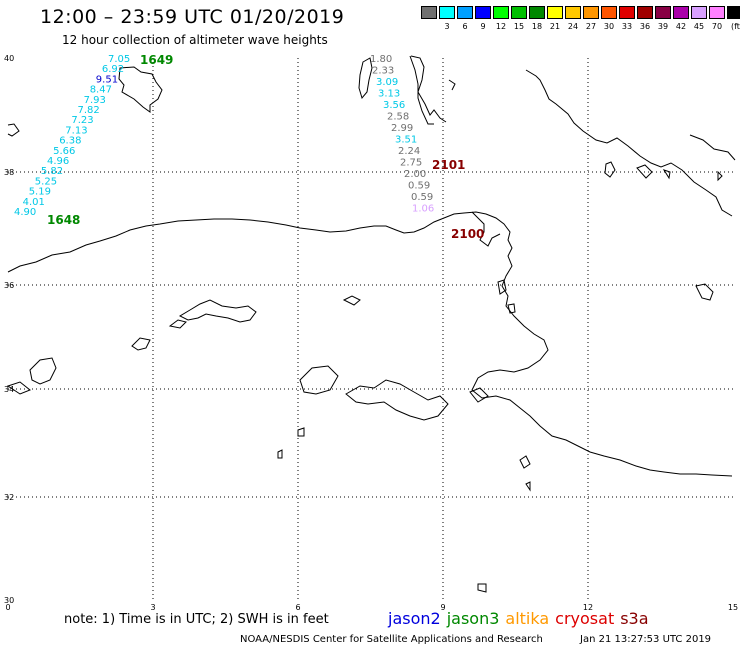 This screenshot has height=650, width=740. What do you see at coordinates (681, 26) in the screenshot?
I see `color-scale-label: 42` at bounding box center [681, 26].